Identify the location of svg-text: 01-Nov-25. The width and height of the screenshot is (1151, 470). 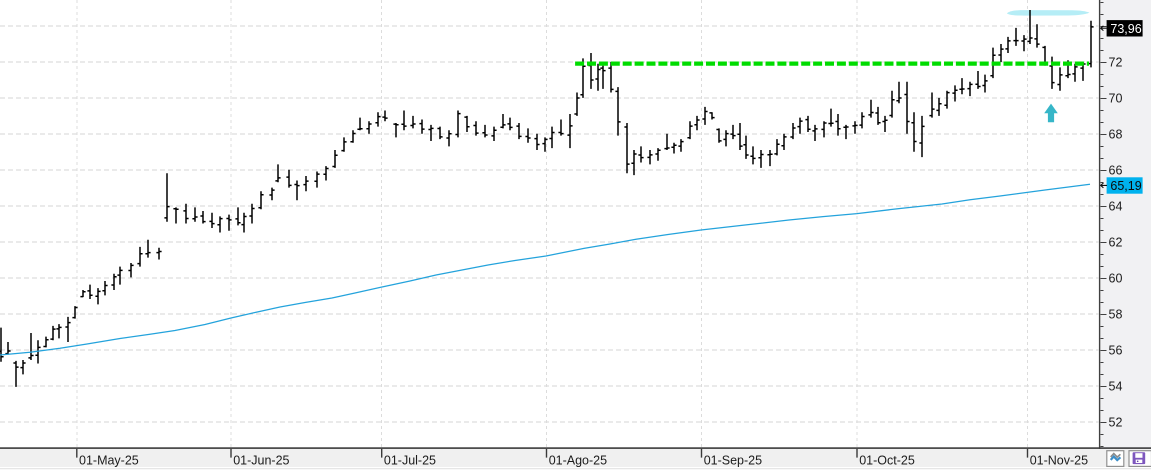
(1059, 460).